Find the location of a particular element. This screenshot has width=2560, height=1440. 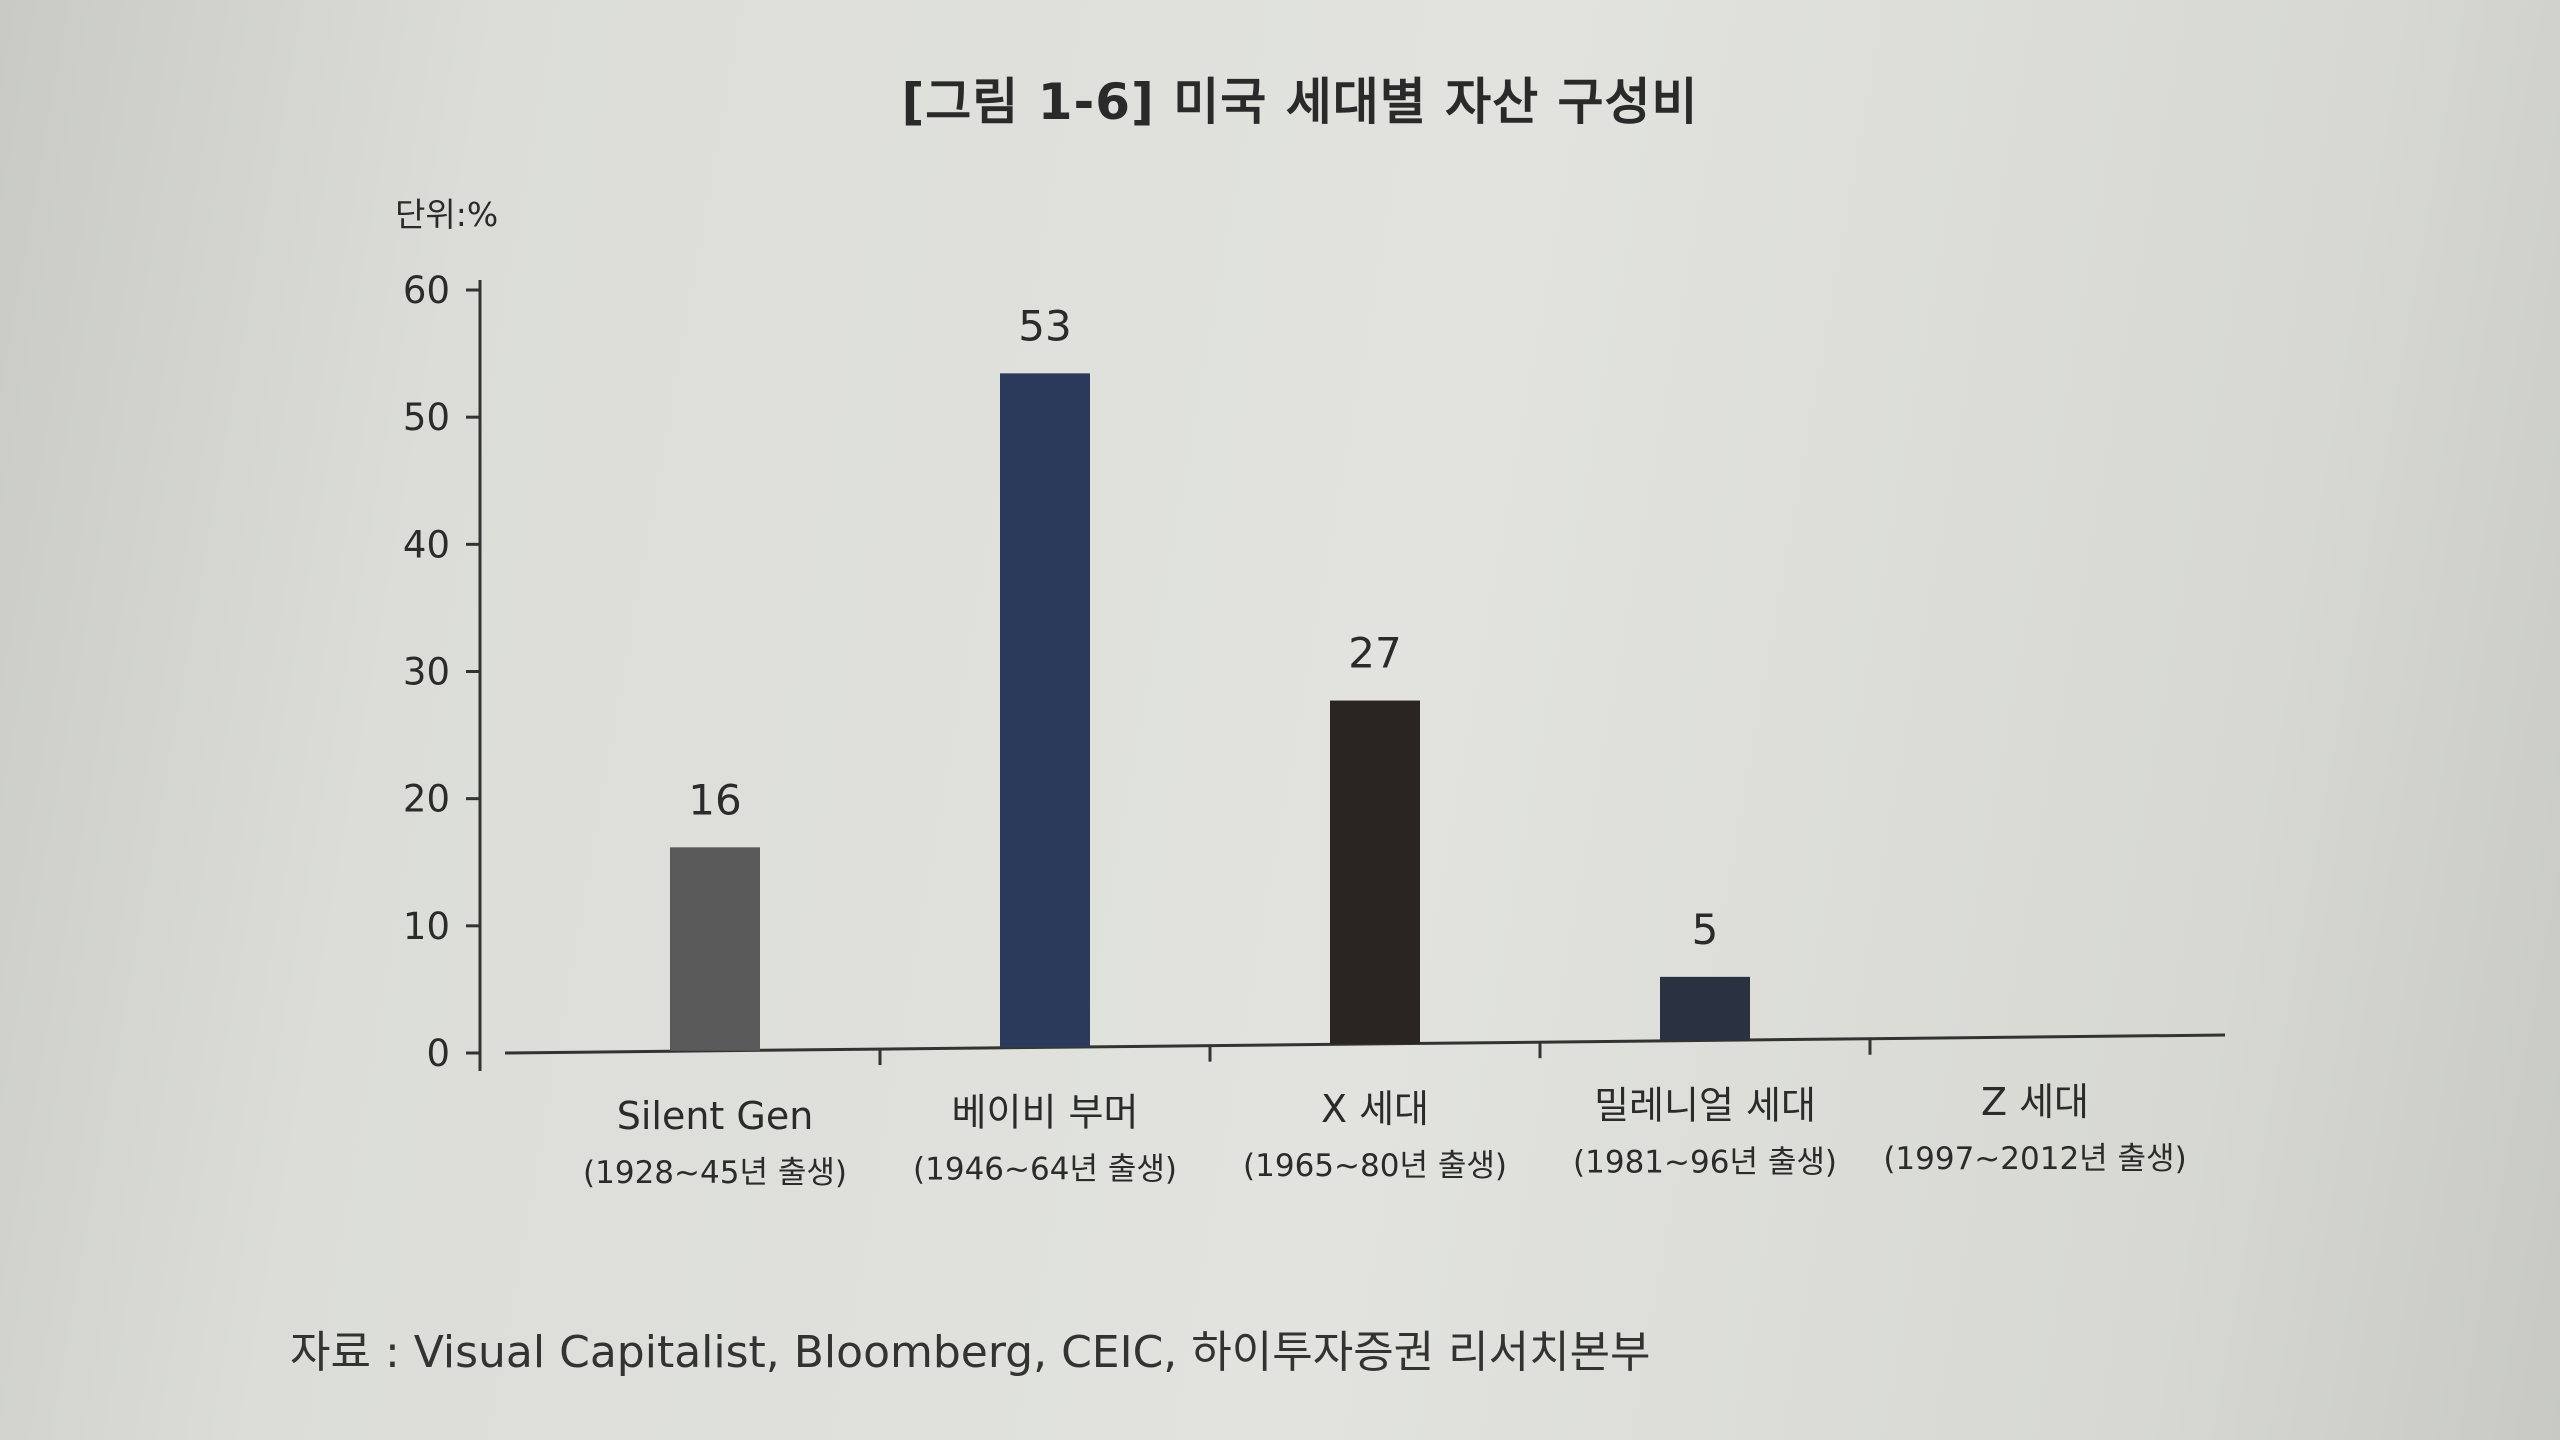

category-sublabel: (1981~96년 출생) is located at coordinates (1705, 1162).